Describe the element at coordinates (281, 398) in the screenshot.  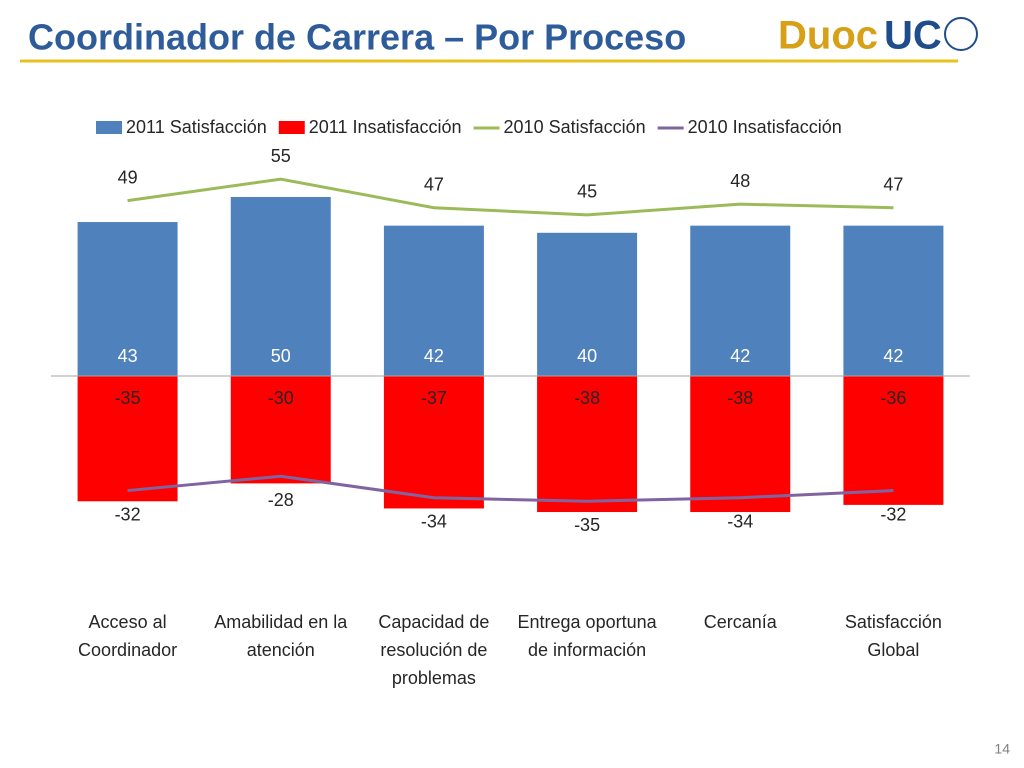
I see `data-label: -30` at that location.